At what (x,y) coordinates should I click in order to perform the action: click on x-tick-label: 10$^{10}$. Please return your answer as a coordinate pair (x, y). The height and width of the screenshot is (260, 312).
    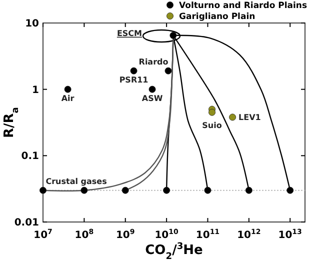
    Looking at the image, I should click on (166, 234).